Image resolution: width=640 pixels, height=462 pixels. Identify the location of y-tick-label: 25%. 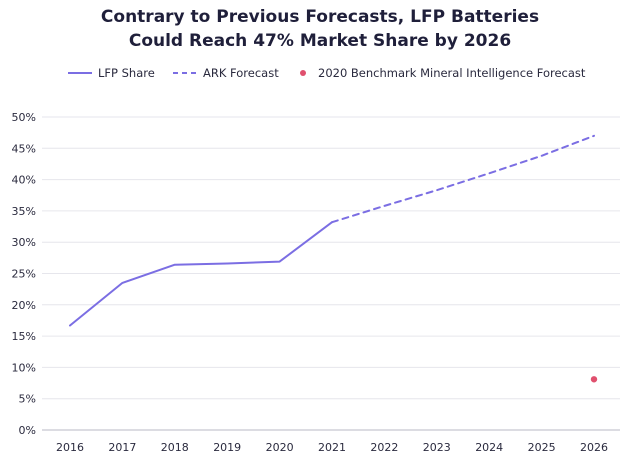
(24, 274).